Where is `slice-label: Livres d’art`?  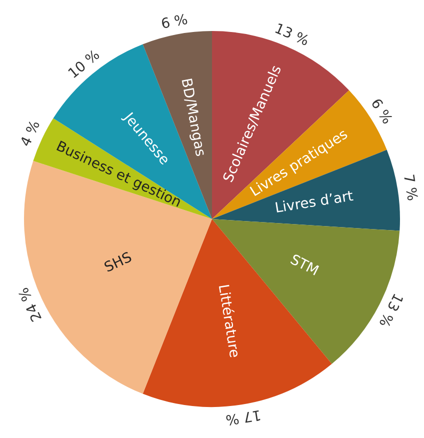 slice-label: Livres d’art is located at coordinates (314, 202).